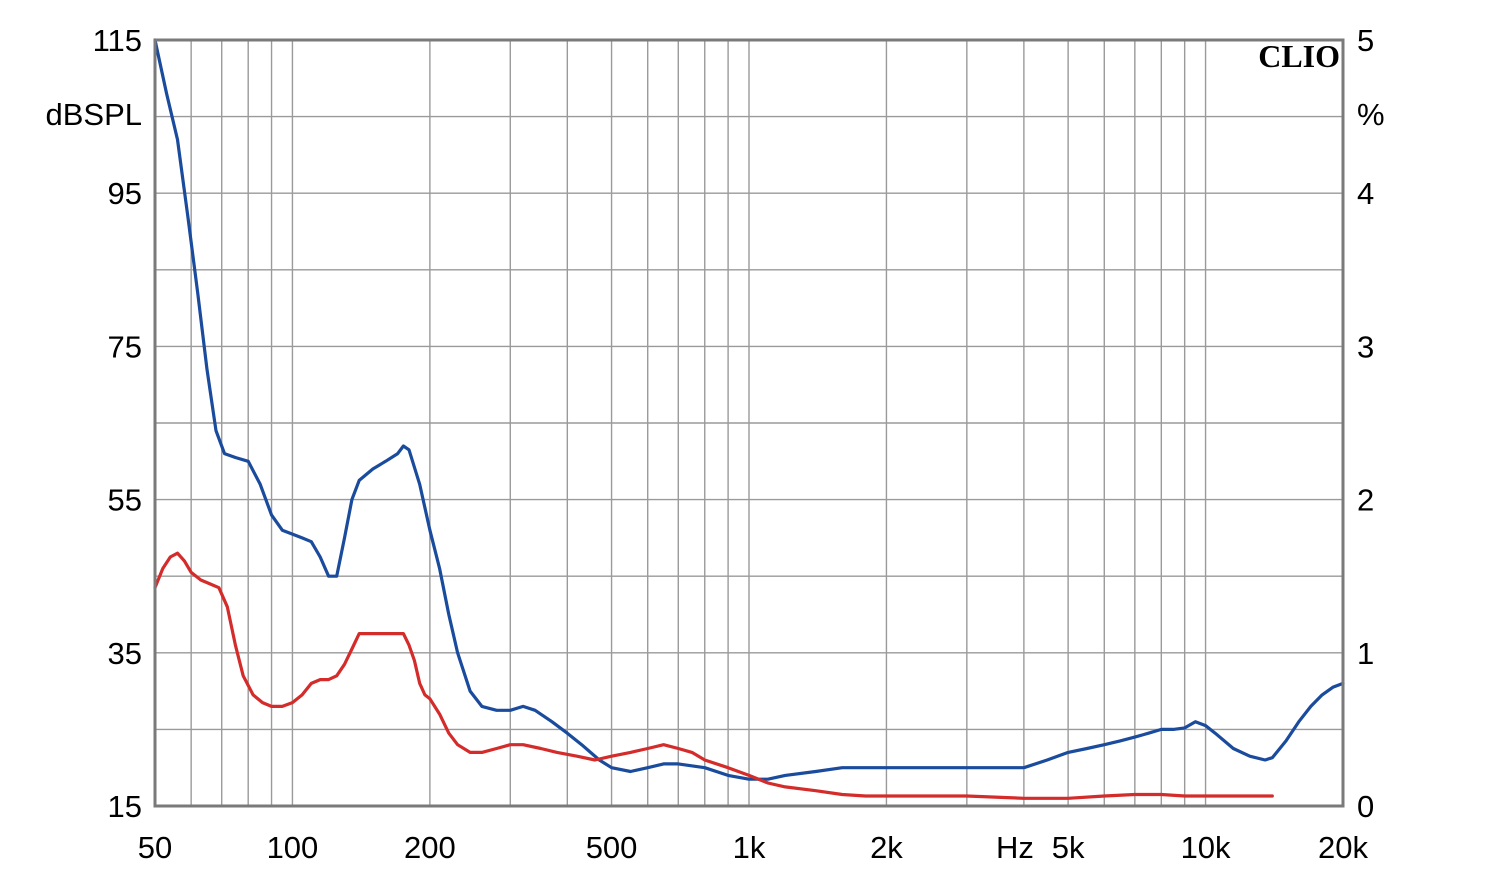 This screenshot has width=1500, height=879. Describe the element at coordinates (293, 847) in the screenshot. I see `x-tick-label: 100` at that location.